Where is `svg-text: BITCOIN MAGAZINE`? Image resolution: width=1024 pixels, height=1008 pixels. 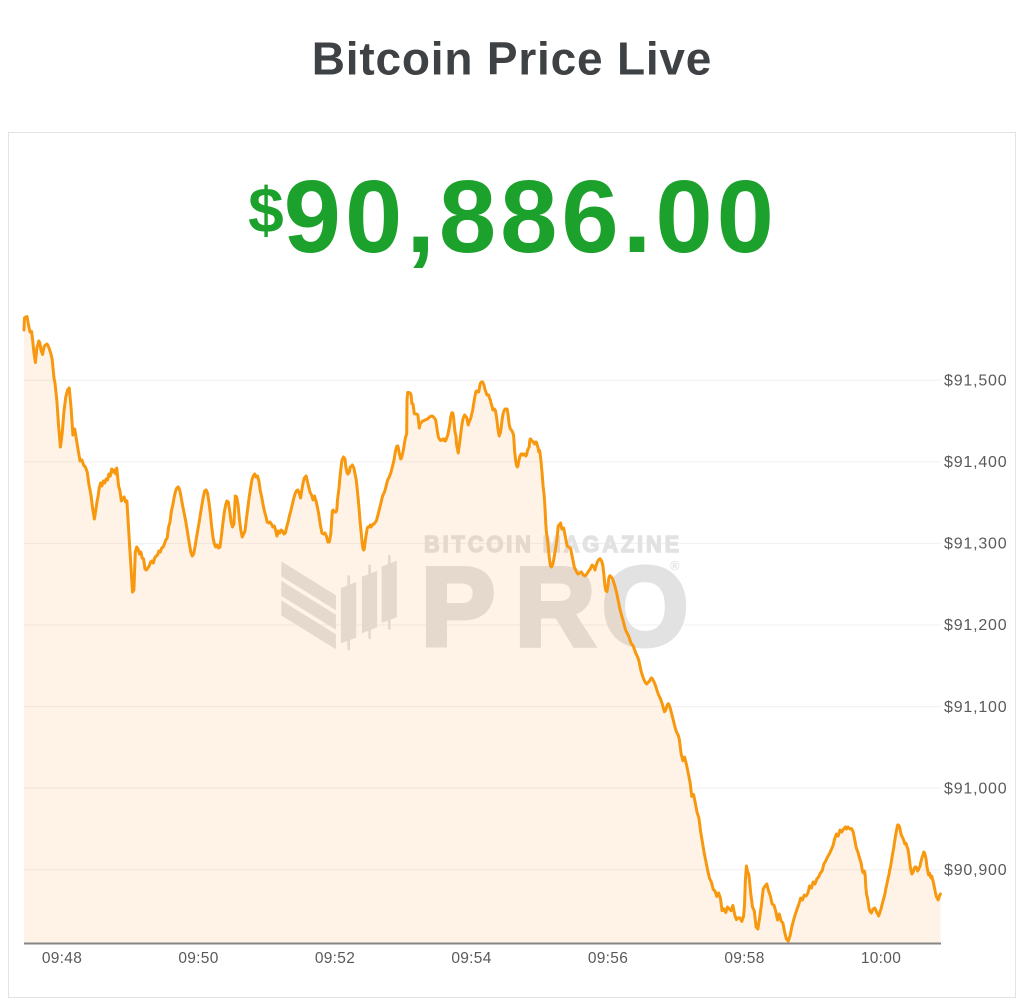
svg-text: BITCOIN MAGAZINE is located at coordinates (553, 544).